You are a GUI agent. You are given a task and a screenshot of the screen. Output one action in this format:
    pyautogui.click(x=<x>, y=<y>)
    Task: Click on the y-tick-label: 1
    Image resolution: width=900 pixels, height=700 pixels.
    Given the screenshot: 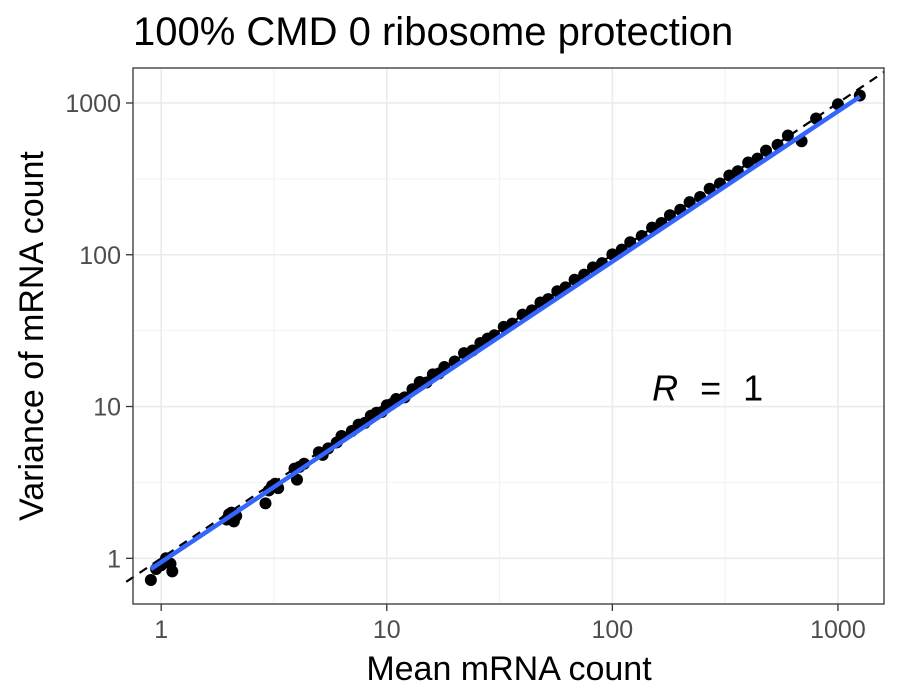 What is the action you would take?
    pyautogui.click(x=114, y=559)
    